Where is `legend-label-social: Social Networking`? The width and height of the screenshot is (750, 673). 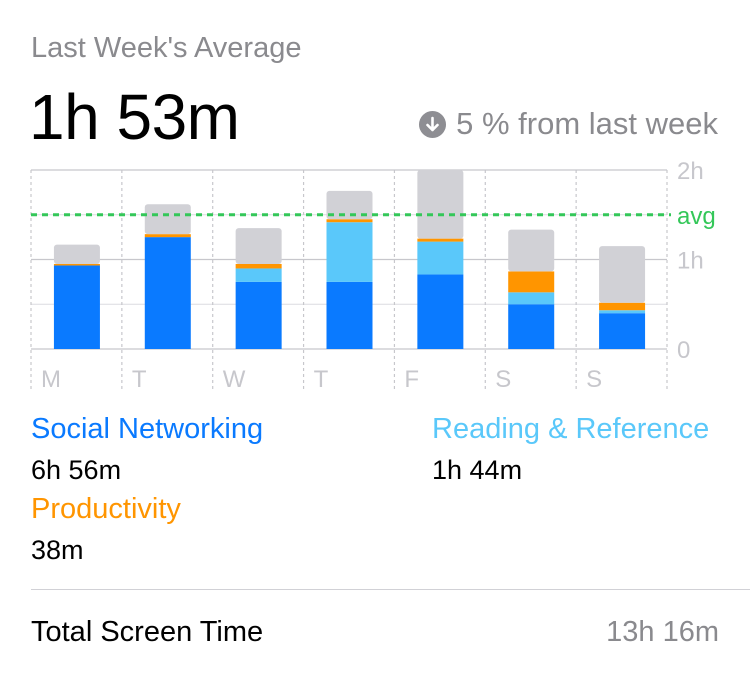 legend-label-social: Social Networking is located at coordinates (147, 429).